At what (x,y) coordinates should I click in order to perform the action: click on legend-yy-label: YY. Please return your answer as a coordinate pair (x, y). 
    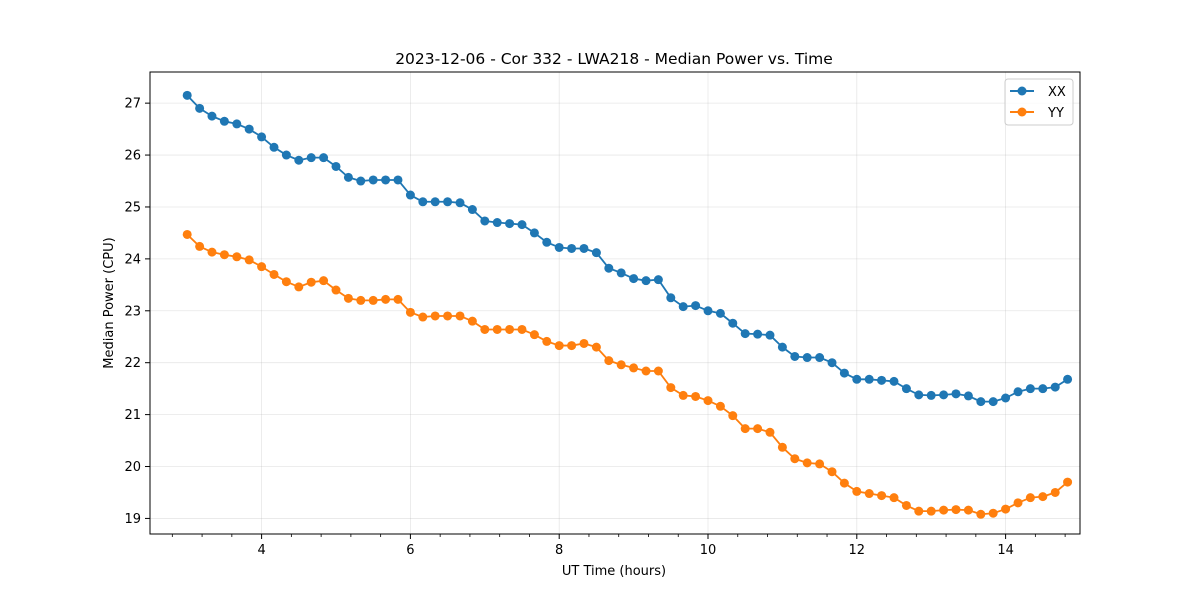
    Looking at the image, I should click on (1055, 113).